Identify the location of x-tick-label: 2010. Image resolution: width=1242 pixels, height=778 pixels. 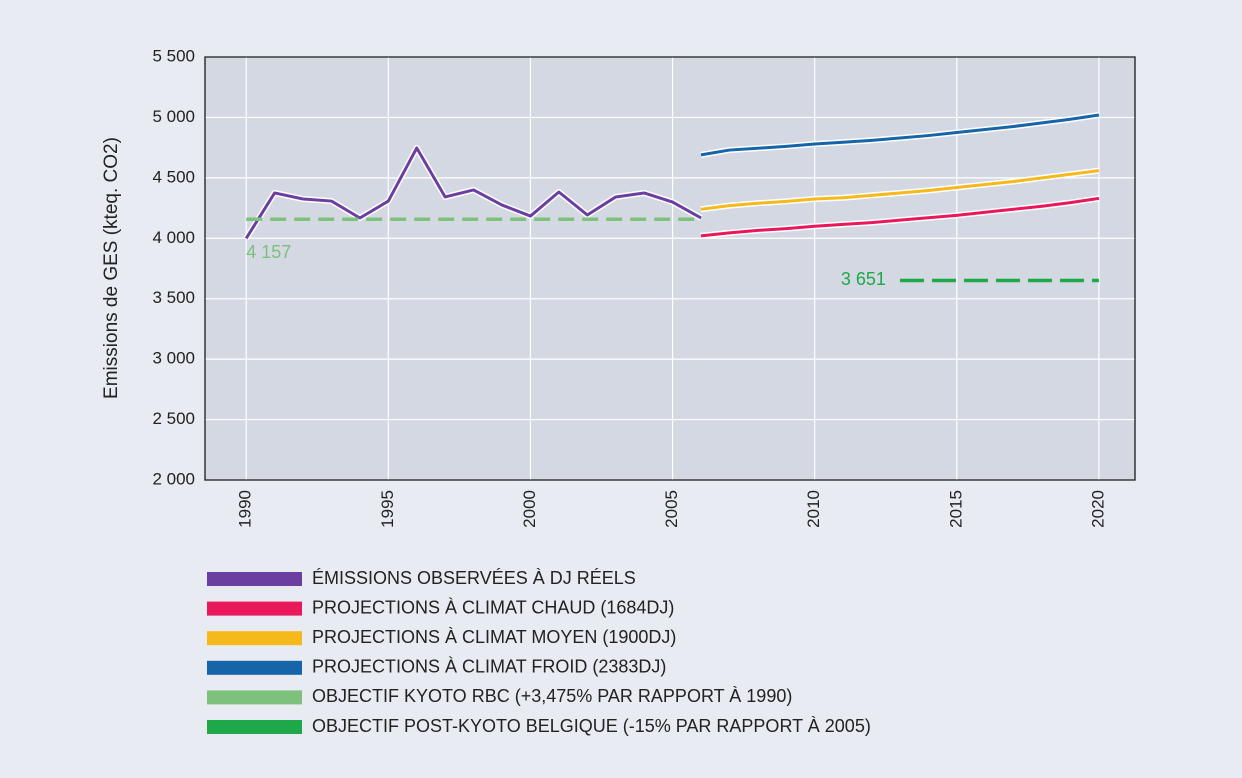
(813, 509).